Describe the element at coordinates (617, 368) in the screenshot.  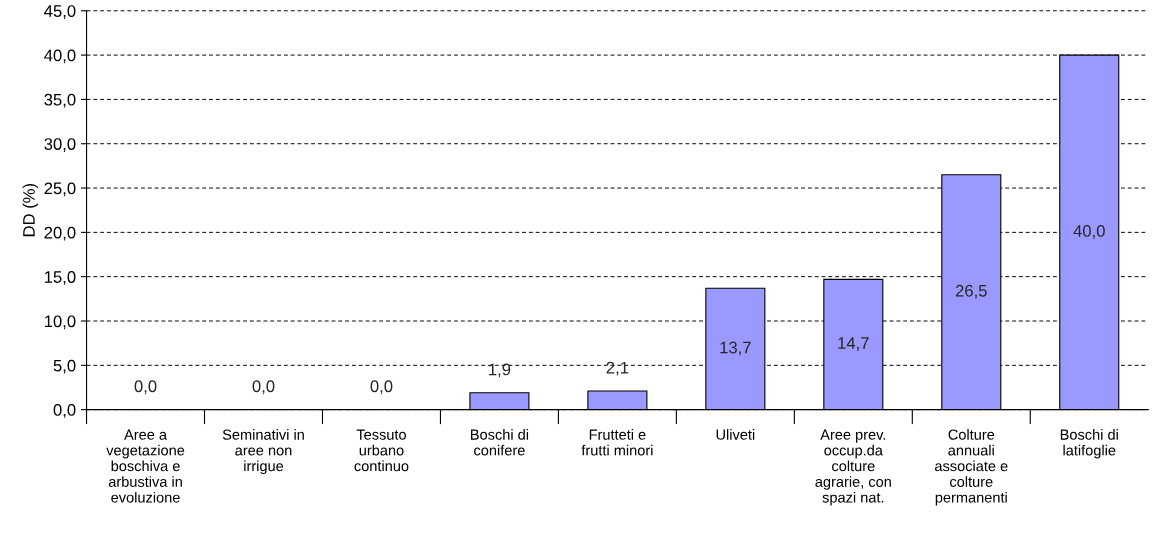
I see `data-label: 2,1` at that location.